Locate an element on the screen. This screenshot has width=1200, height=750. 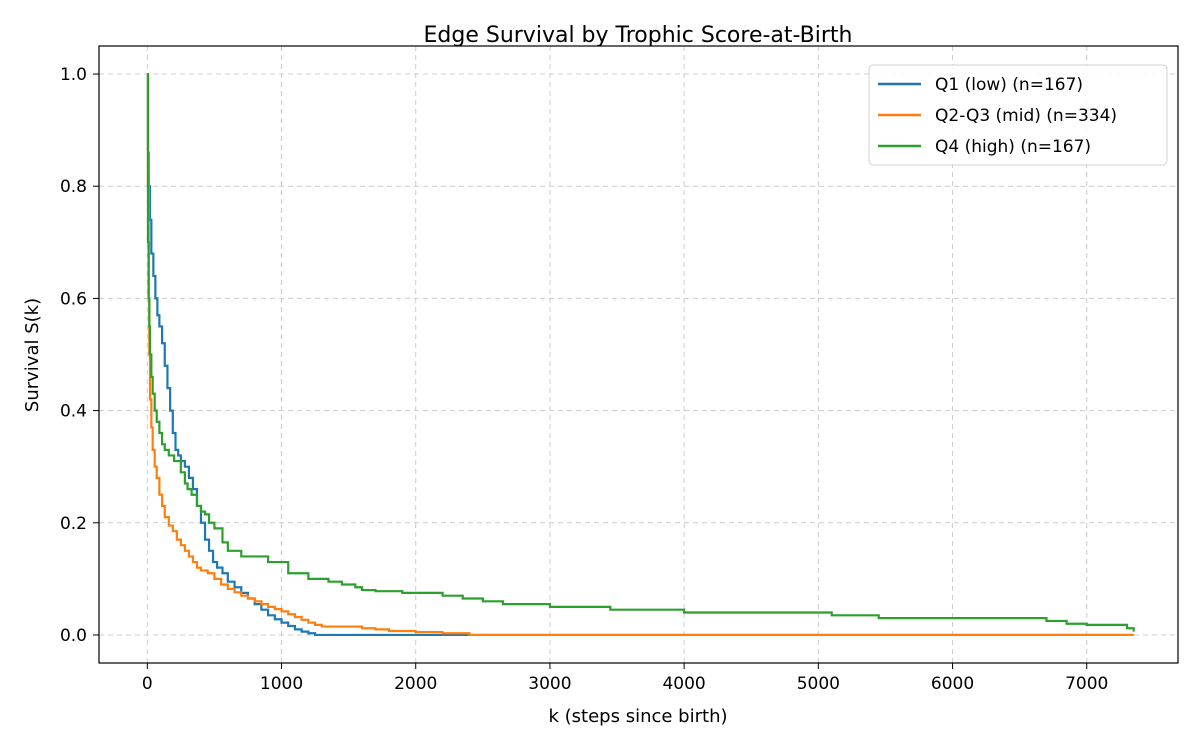
x-ticks: 0 1000 2000 3000 4000 5000 6000 7000 is located at coordinates (625, 678).